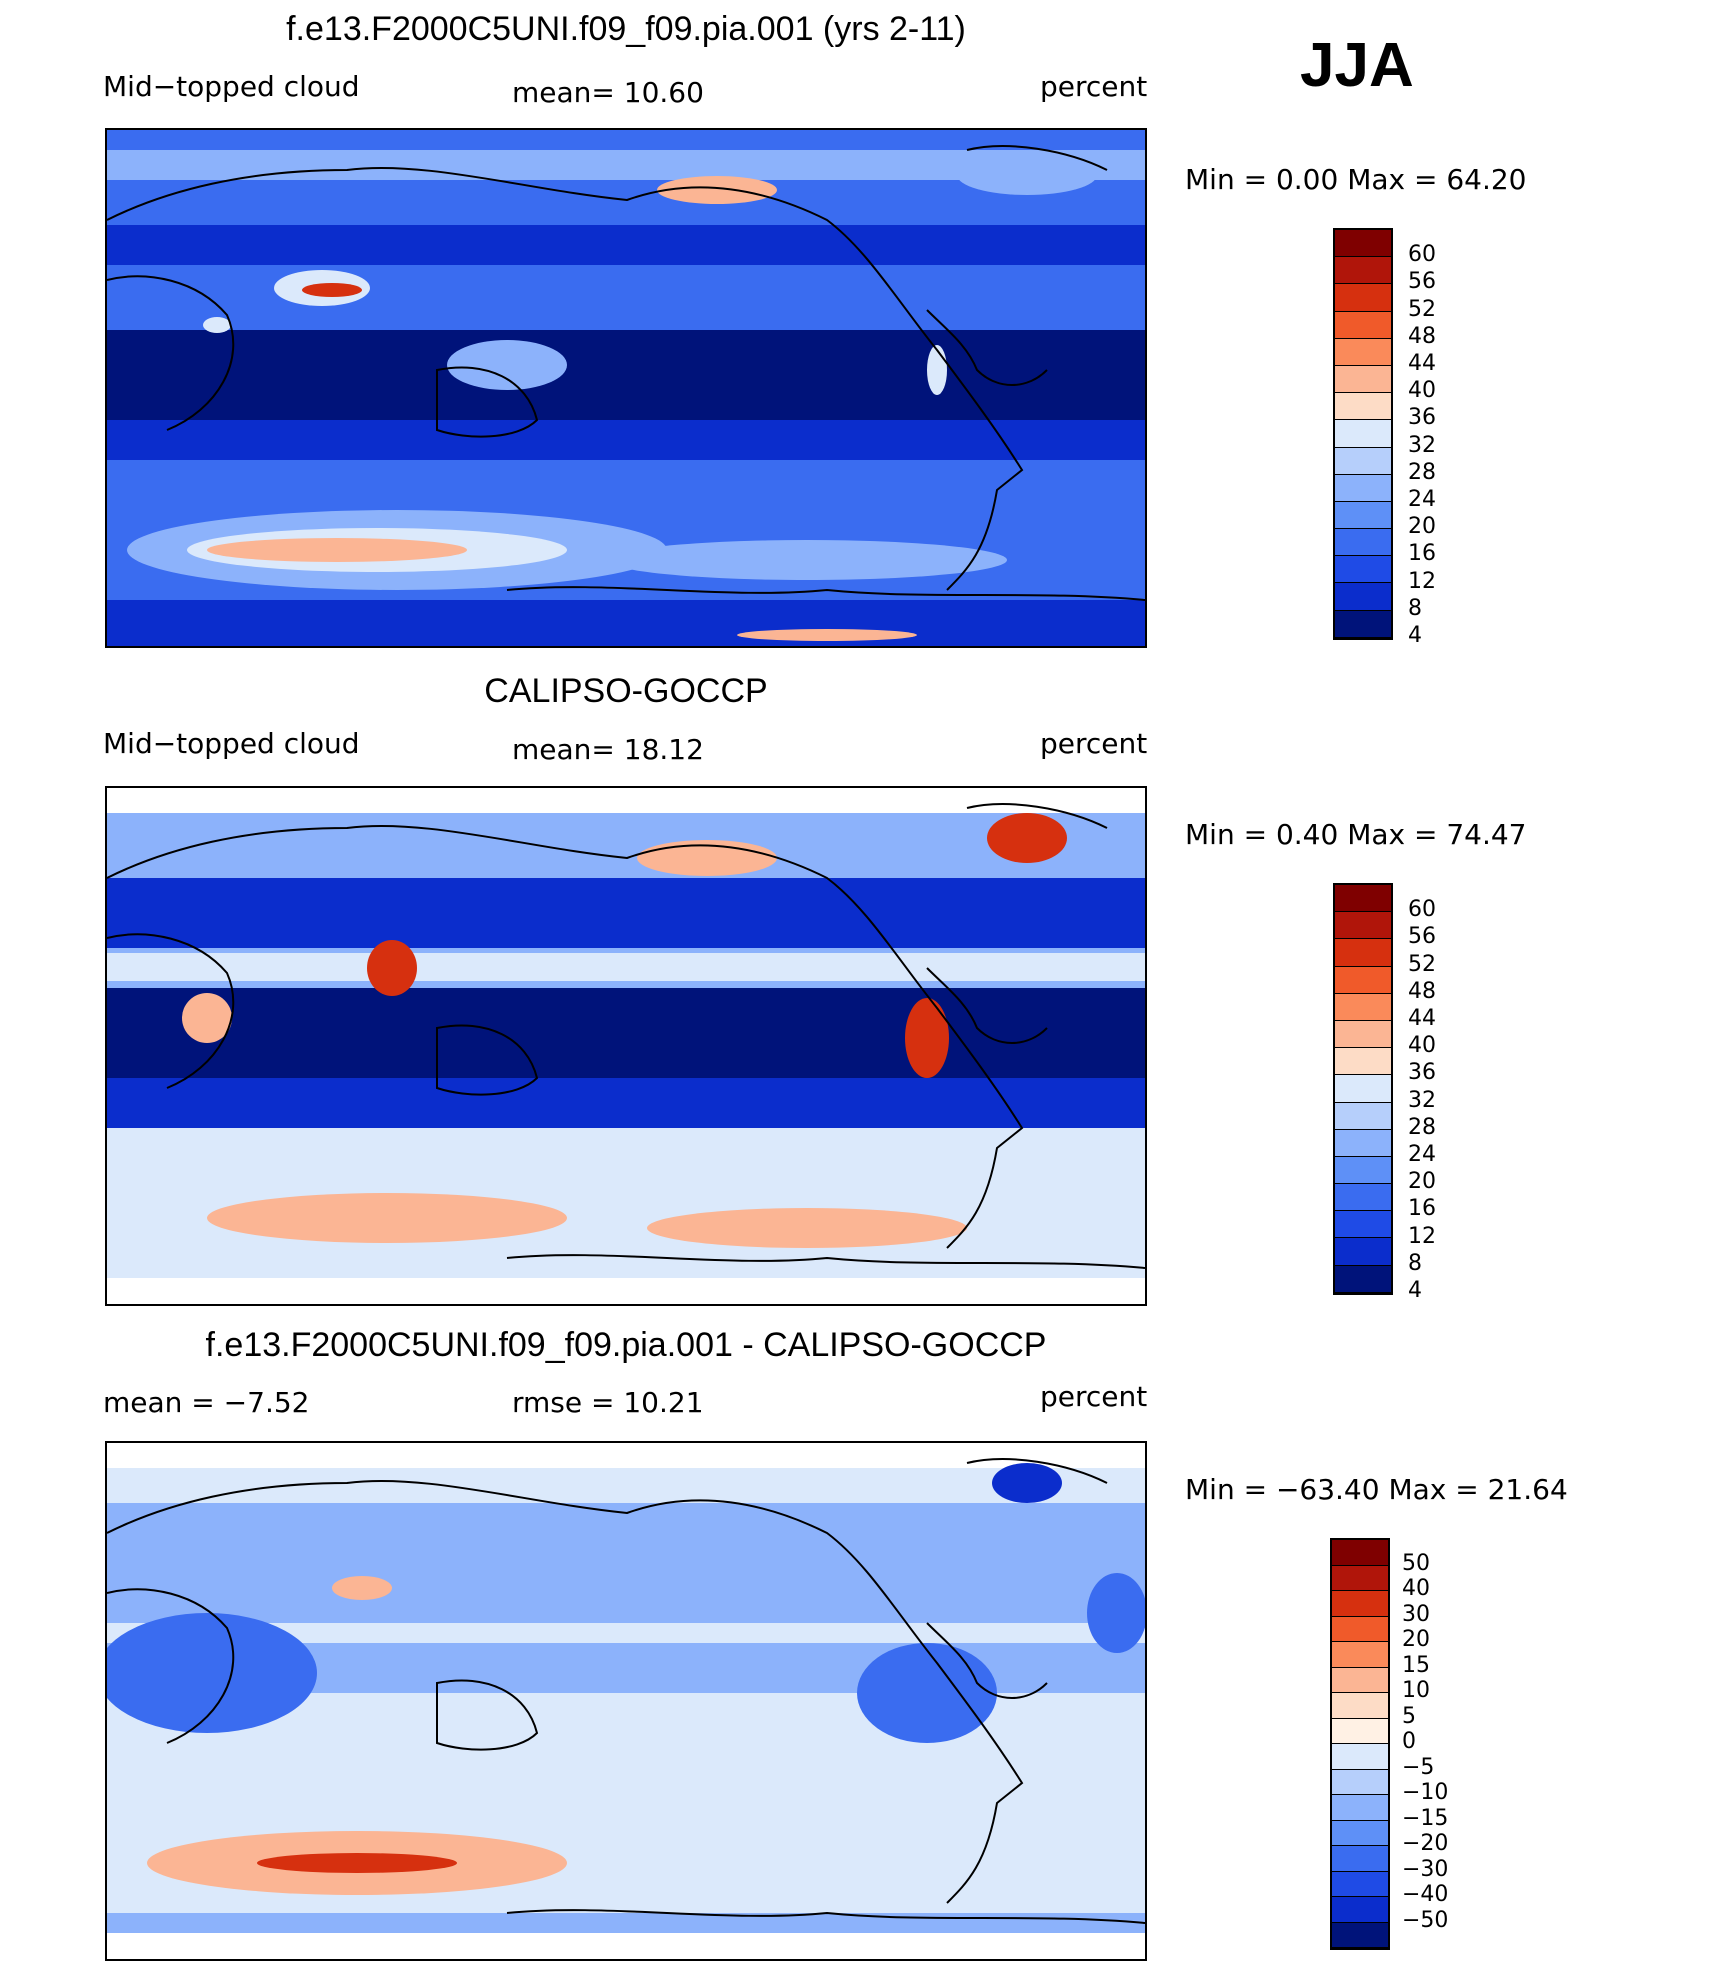 This screenshot has width=1710, height=1963. I want to click on panel3-rmse-label: rmse = 10.21, so click(608, 1402).